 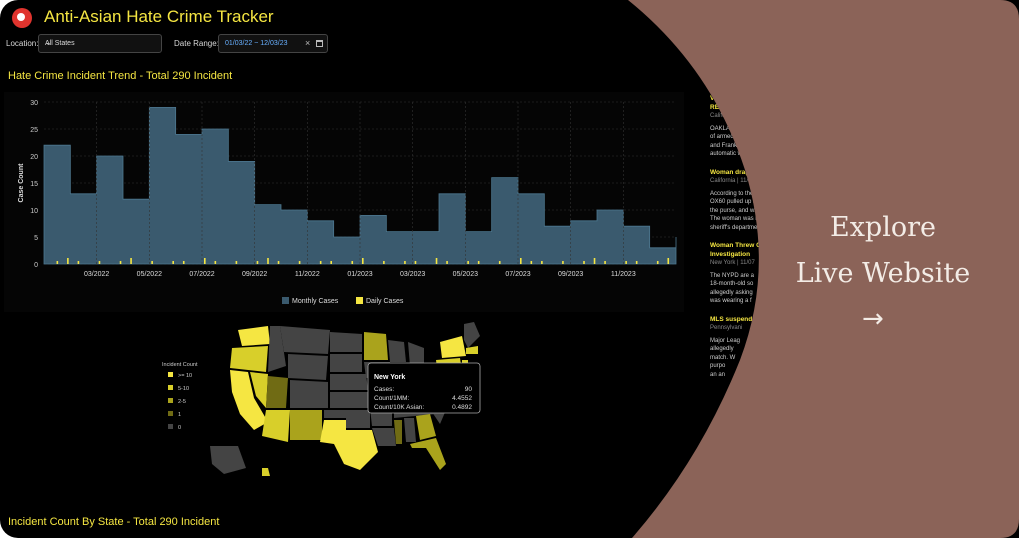 What do you see at coordinates (306, 425) in the screenshot?
I see `state-nm` at bounding box center [306, 425].